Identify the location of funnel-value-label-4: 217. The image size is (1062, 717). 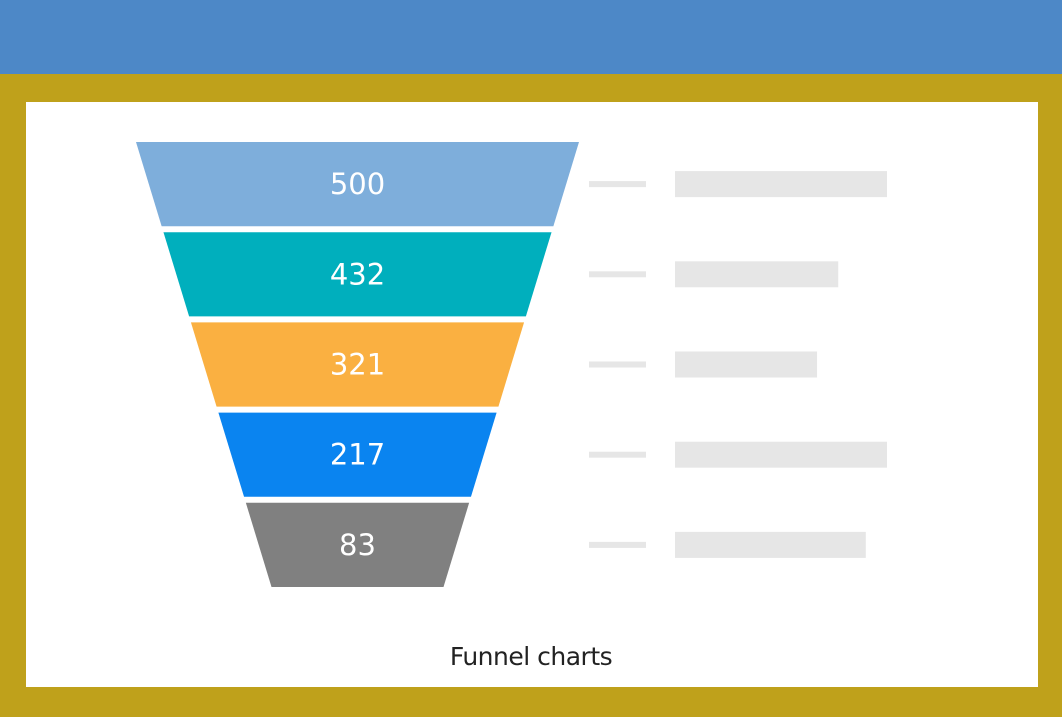
(357, 455).